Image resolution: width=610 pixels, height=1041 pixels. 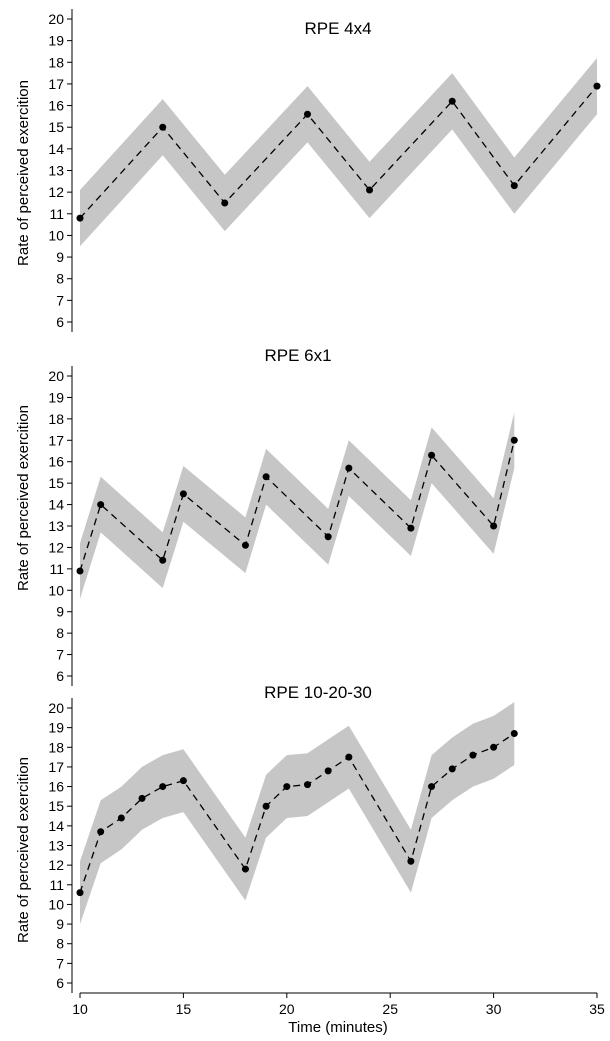 What do you see at coordinates (597, 1009) in the screenshot?
I see `x-tick-label: 35` at bounding box center [597, 1009].